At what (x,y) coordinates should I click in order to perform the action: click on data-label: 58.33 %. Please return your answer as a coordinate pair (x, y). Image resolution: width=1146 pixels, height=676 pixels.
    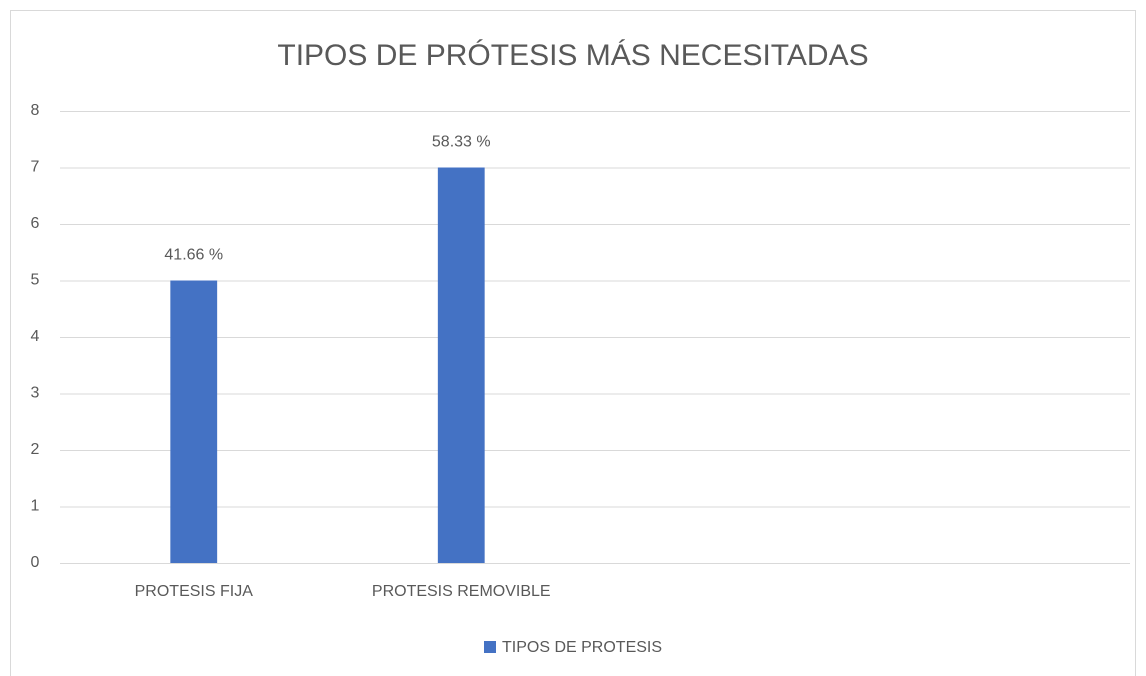
    Looking at the image, I should click on (461, 142).